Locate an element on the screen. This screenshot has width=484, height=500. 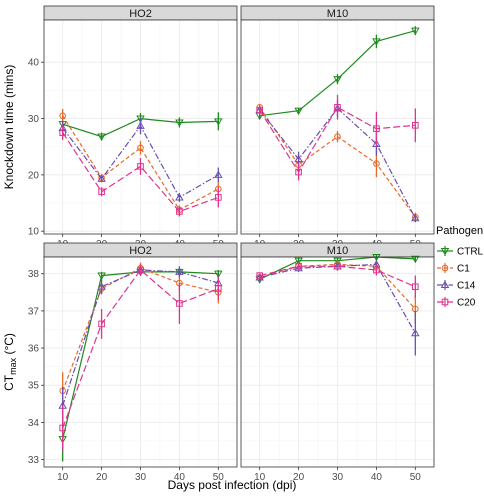
y-tick-label: 34 is located at coordinates (34, 423).